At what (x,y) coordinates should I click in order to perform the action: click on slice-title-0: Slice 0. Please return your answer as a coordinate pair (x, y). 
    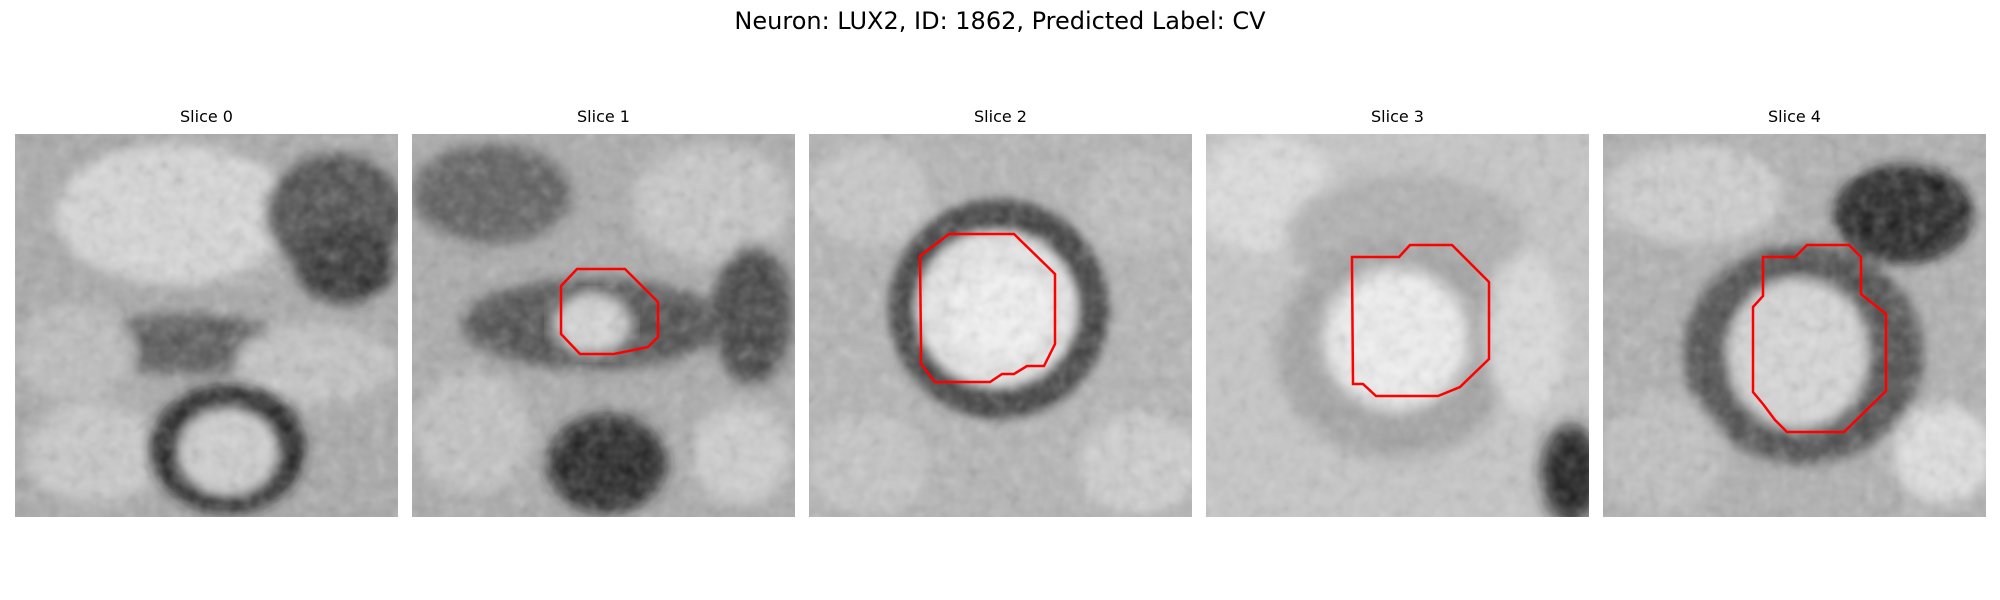
    Looking at the image, I should click on (206, 116).